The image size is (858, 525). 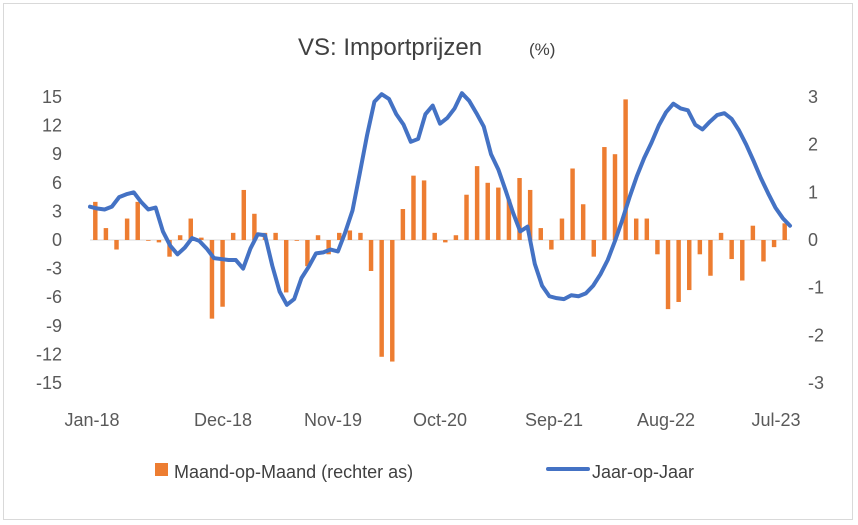 I want to click on right-axis-ticks: 3 2 1 0 -1 -2 -3, so click(x=816, y=240).